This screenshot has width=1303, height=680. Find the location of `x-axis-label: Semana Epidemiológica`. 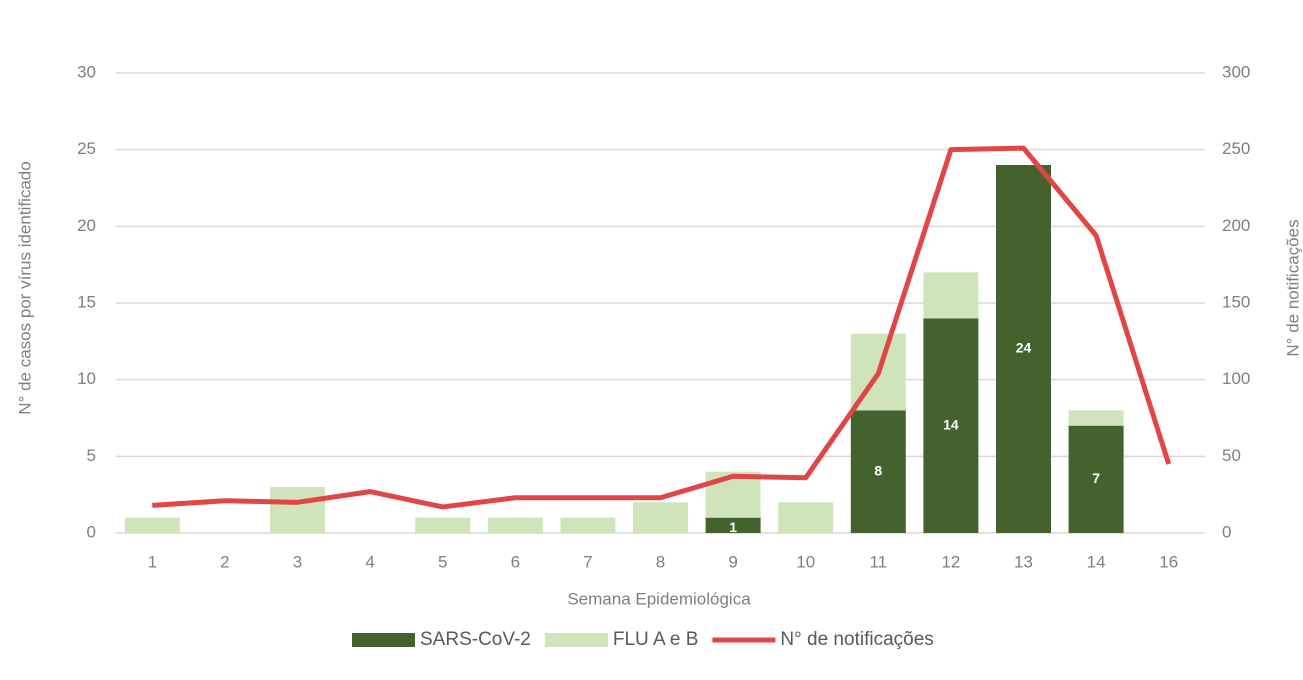

x-axis-label: Semana Epidemiológica is located at coordinates (659, 598).